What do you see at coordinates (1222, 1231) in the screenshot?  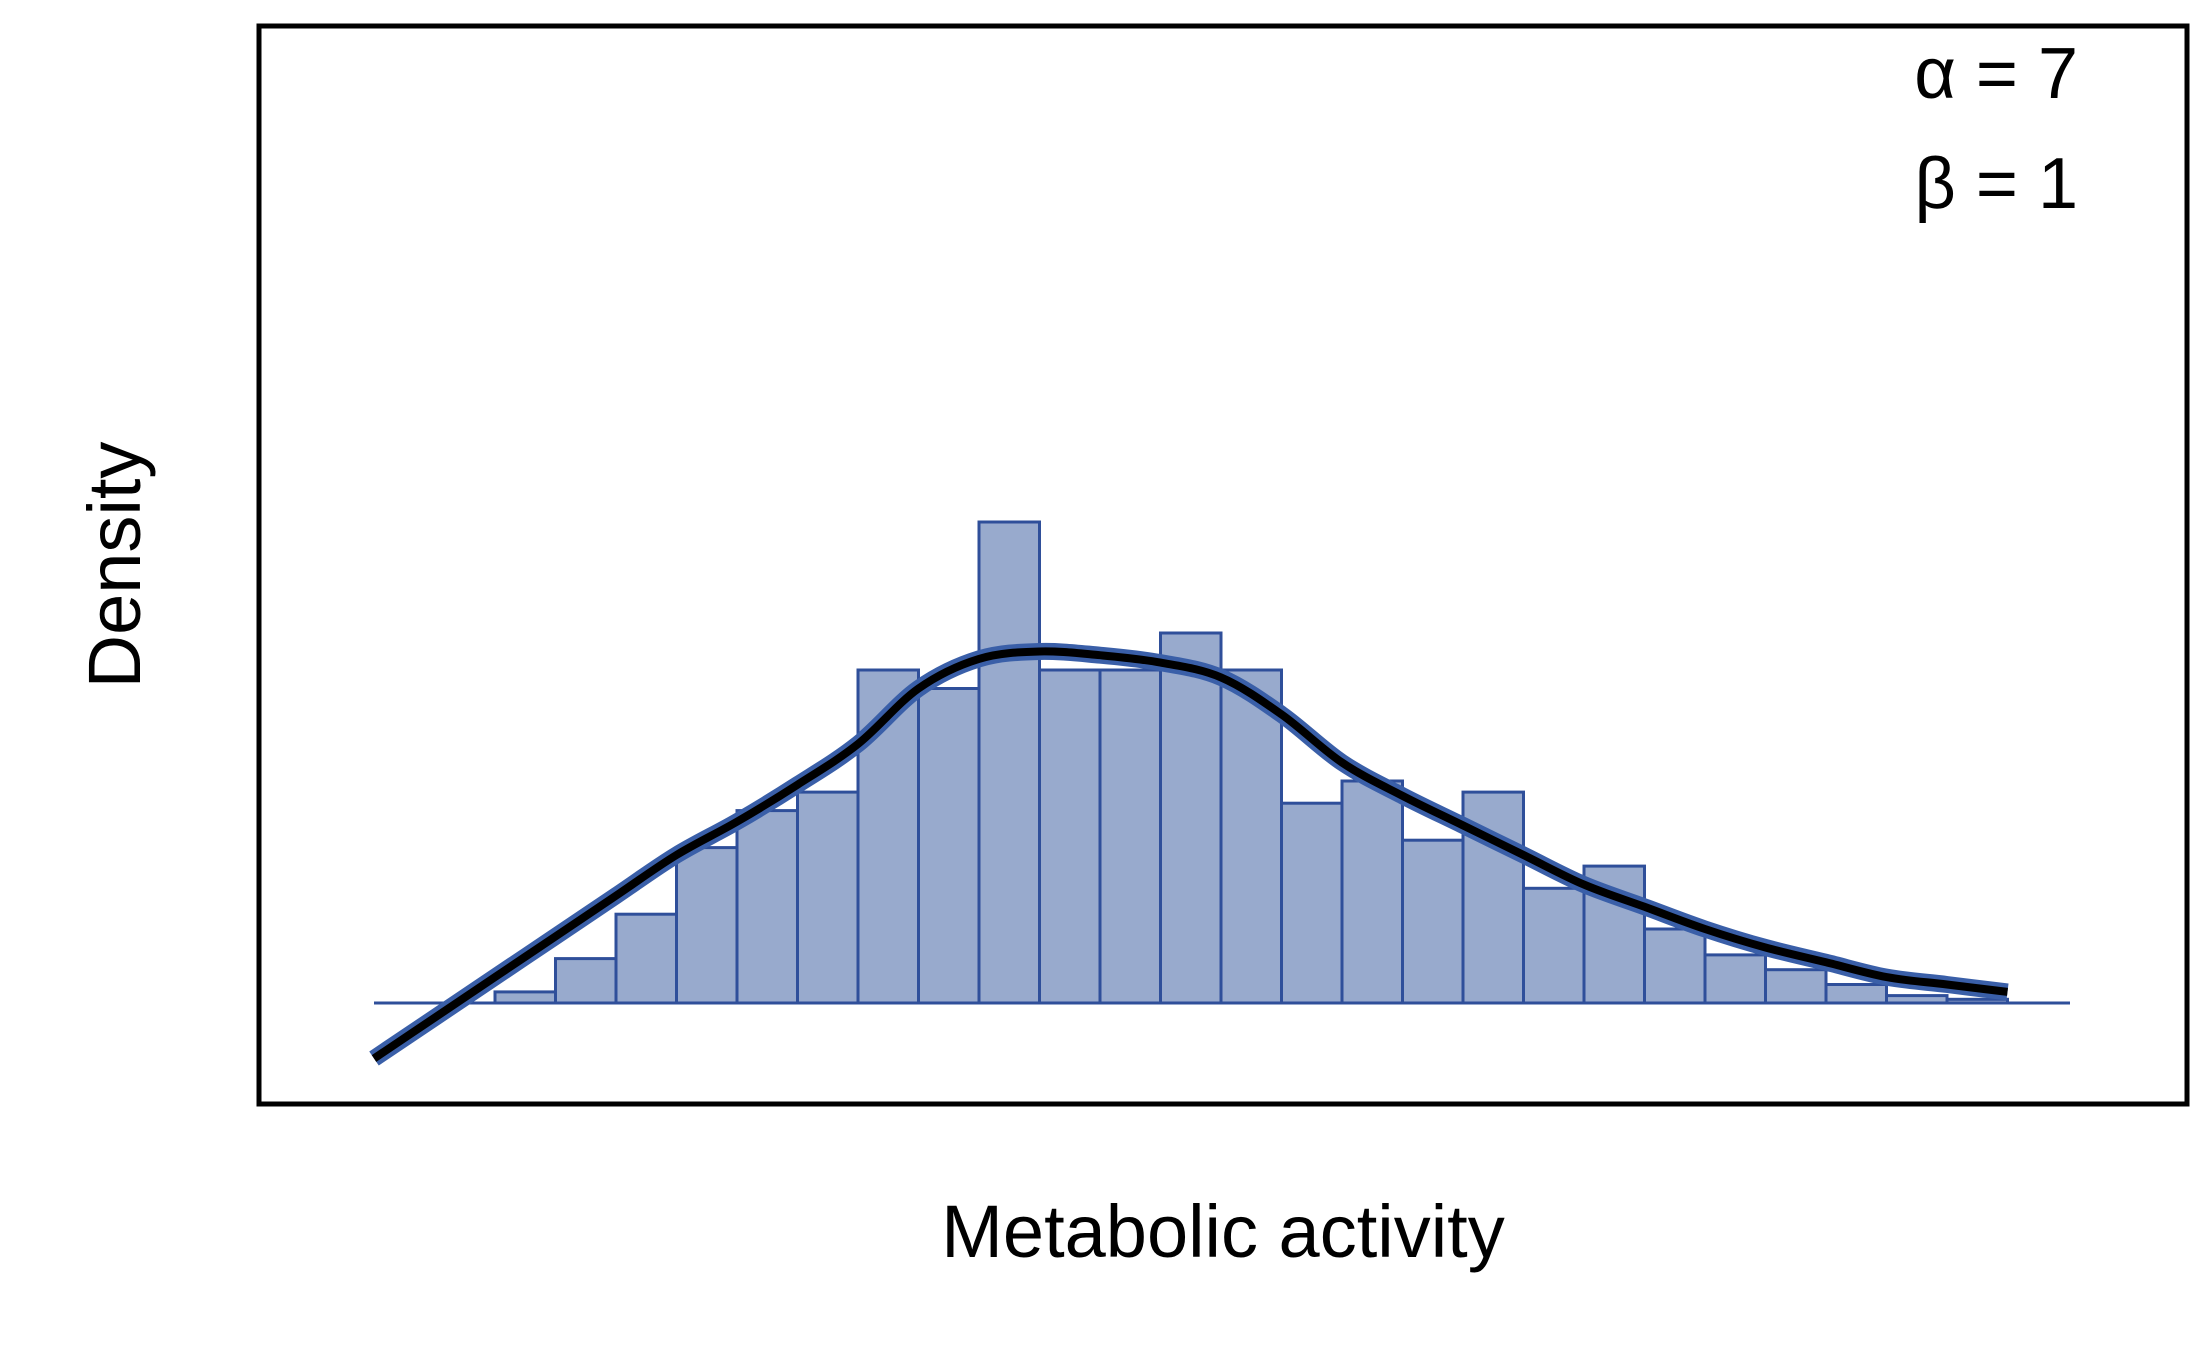 I see `x-axis-label: Metabolic activity` at bounding box center [1222, 1231].